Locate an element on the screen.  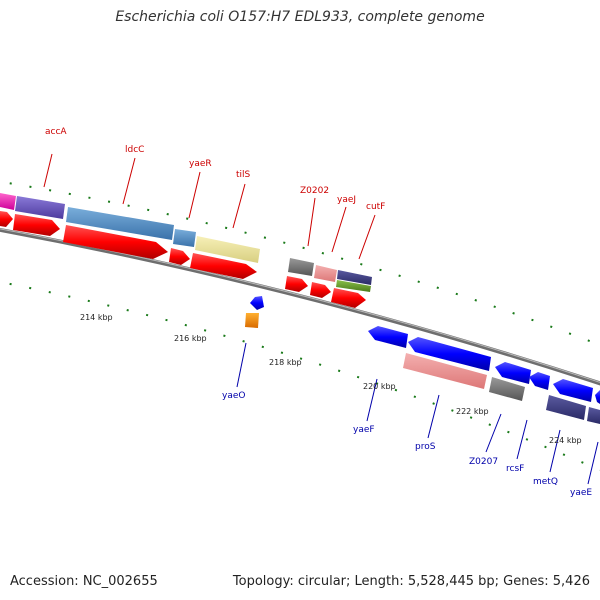
bp-label: 218 kbp is located at coordinates (285, 362).